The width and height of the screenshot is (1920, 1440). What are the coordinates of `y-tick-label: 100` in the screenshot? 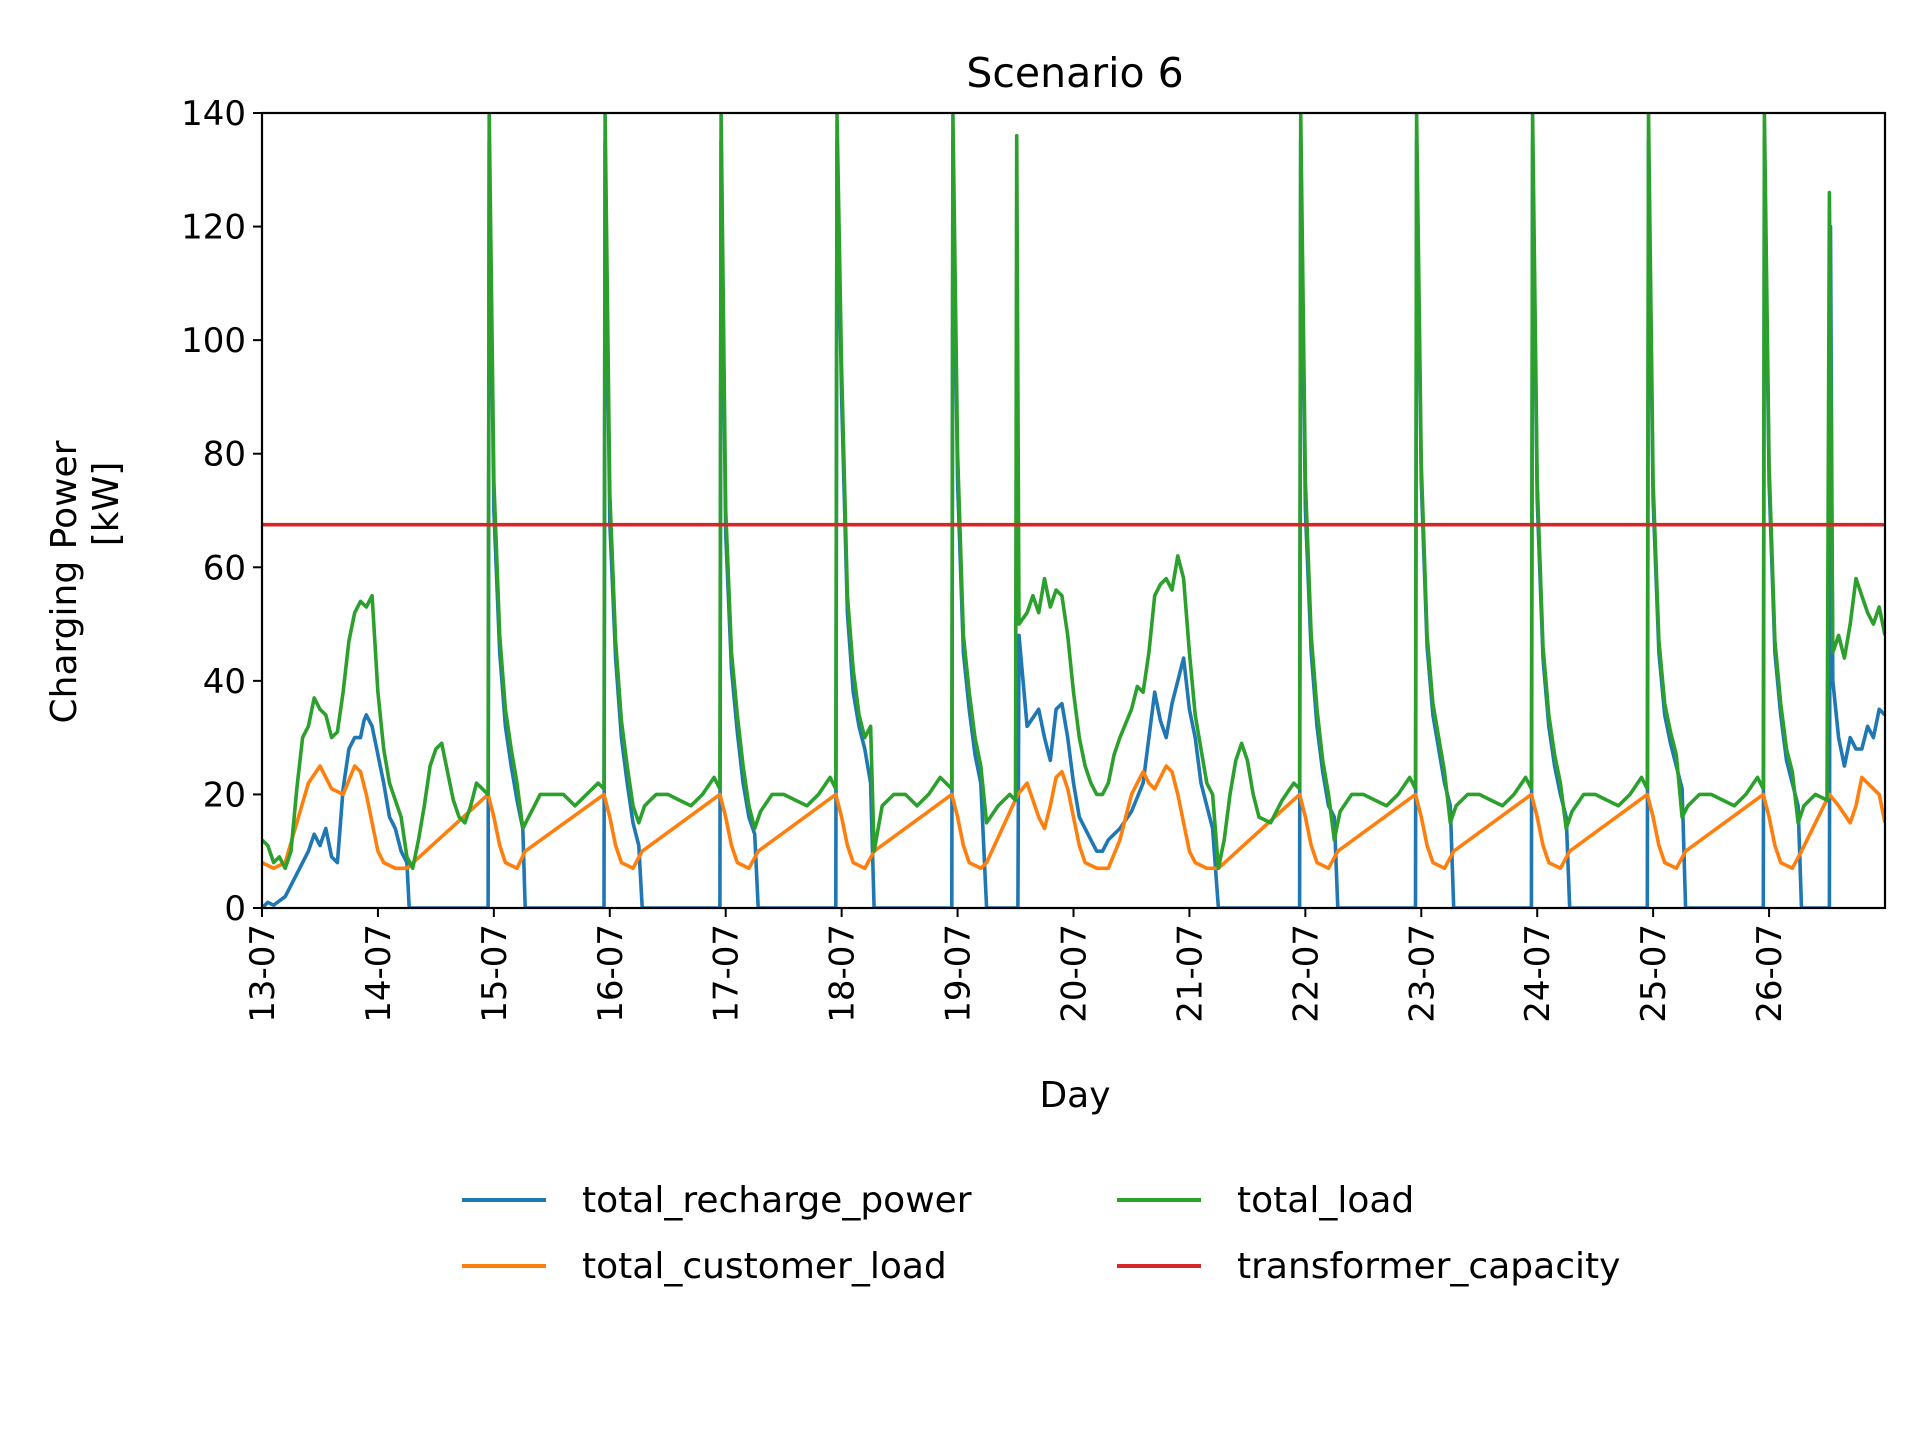 It's located at (213, 341).